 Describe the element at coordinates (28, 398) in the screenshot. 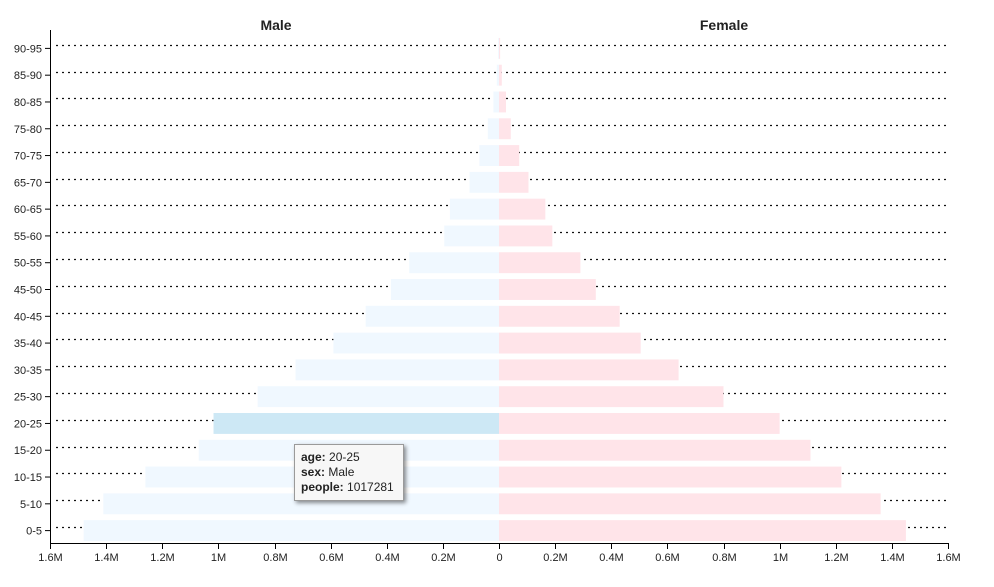

I see `y-tick-label: 25-30` at that location.